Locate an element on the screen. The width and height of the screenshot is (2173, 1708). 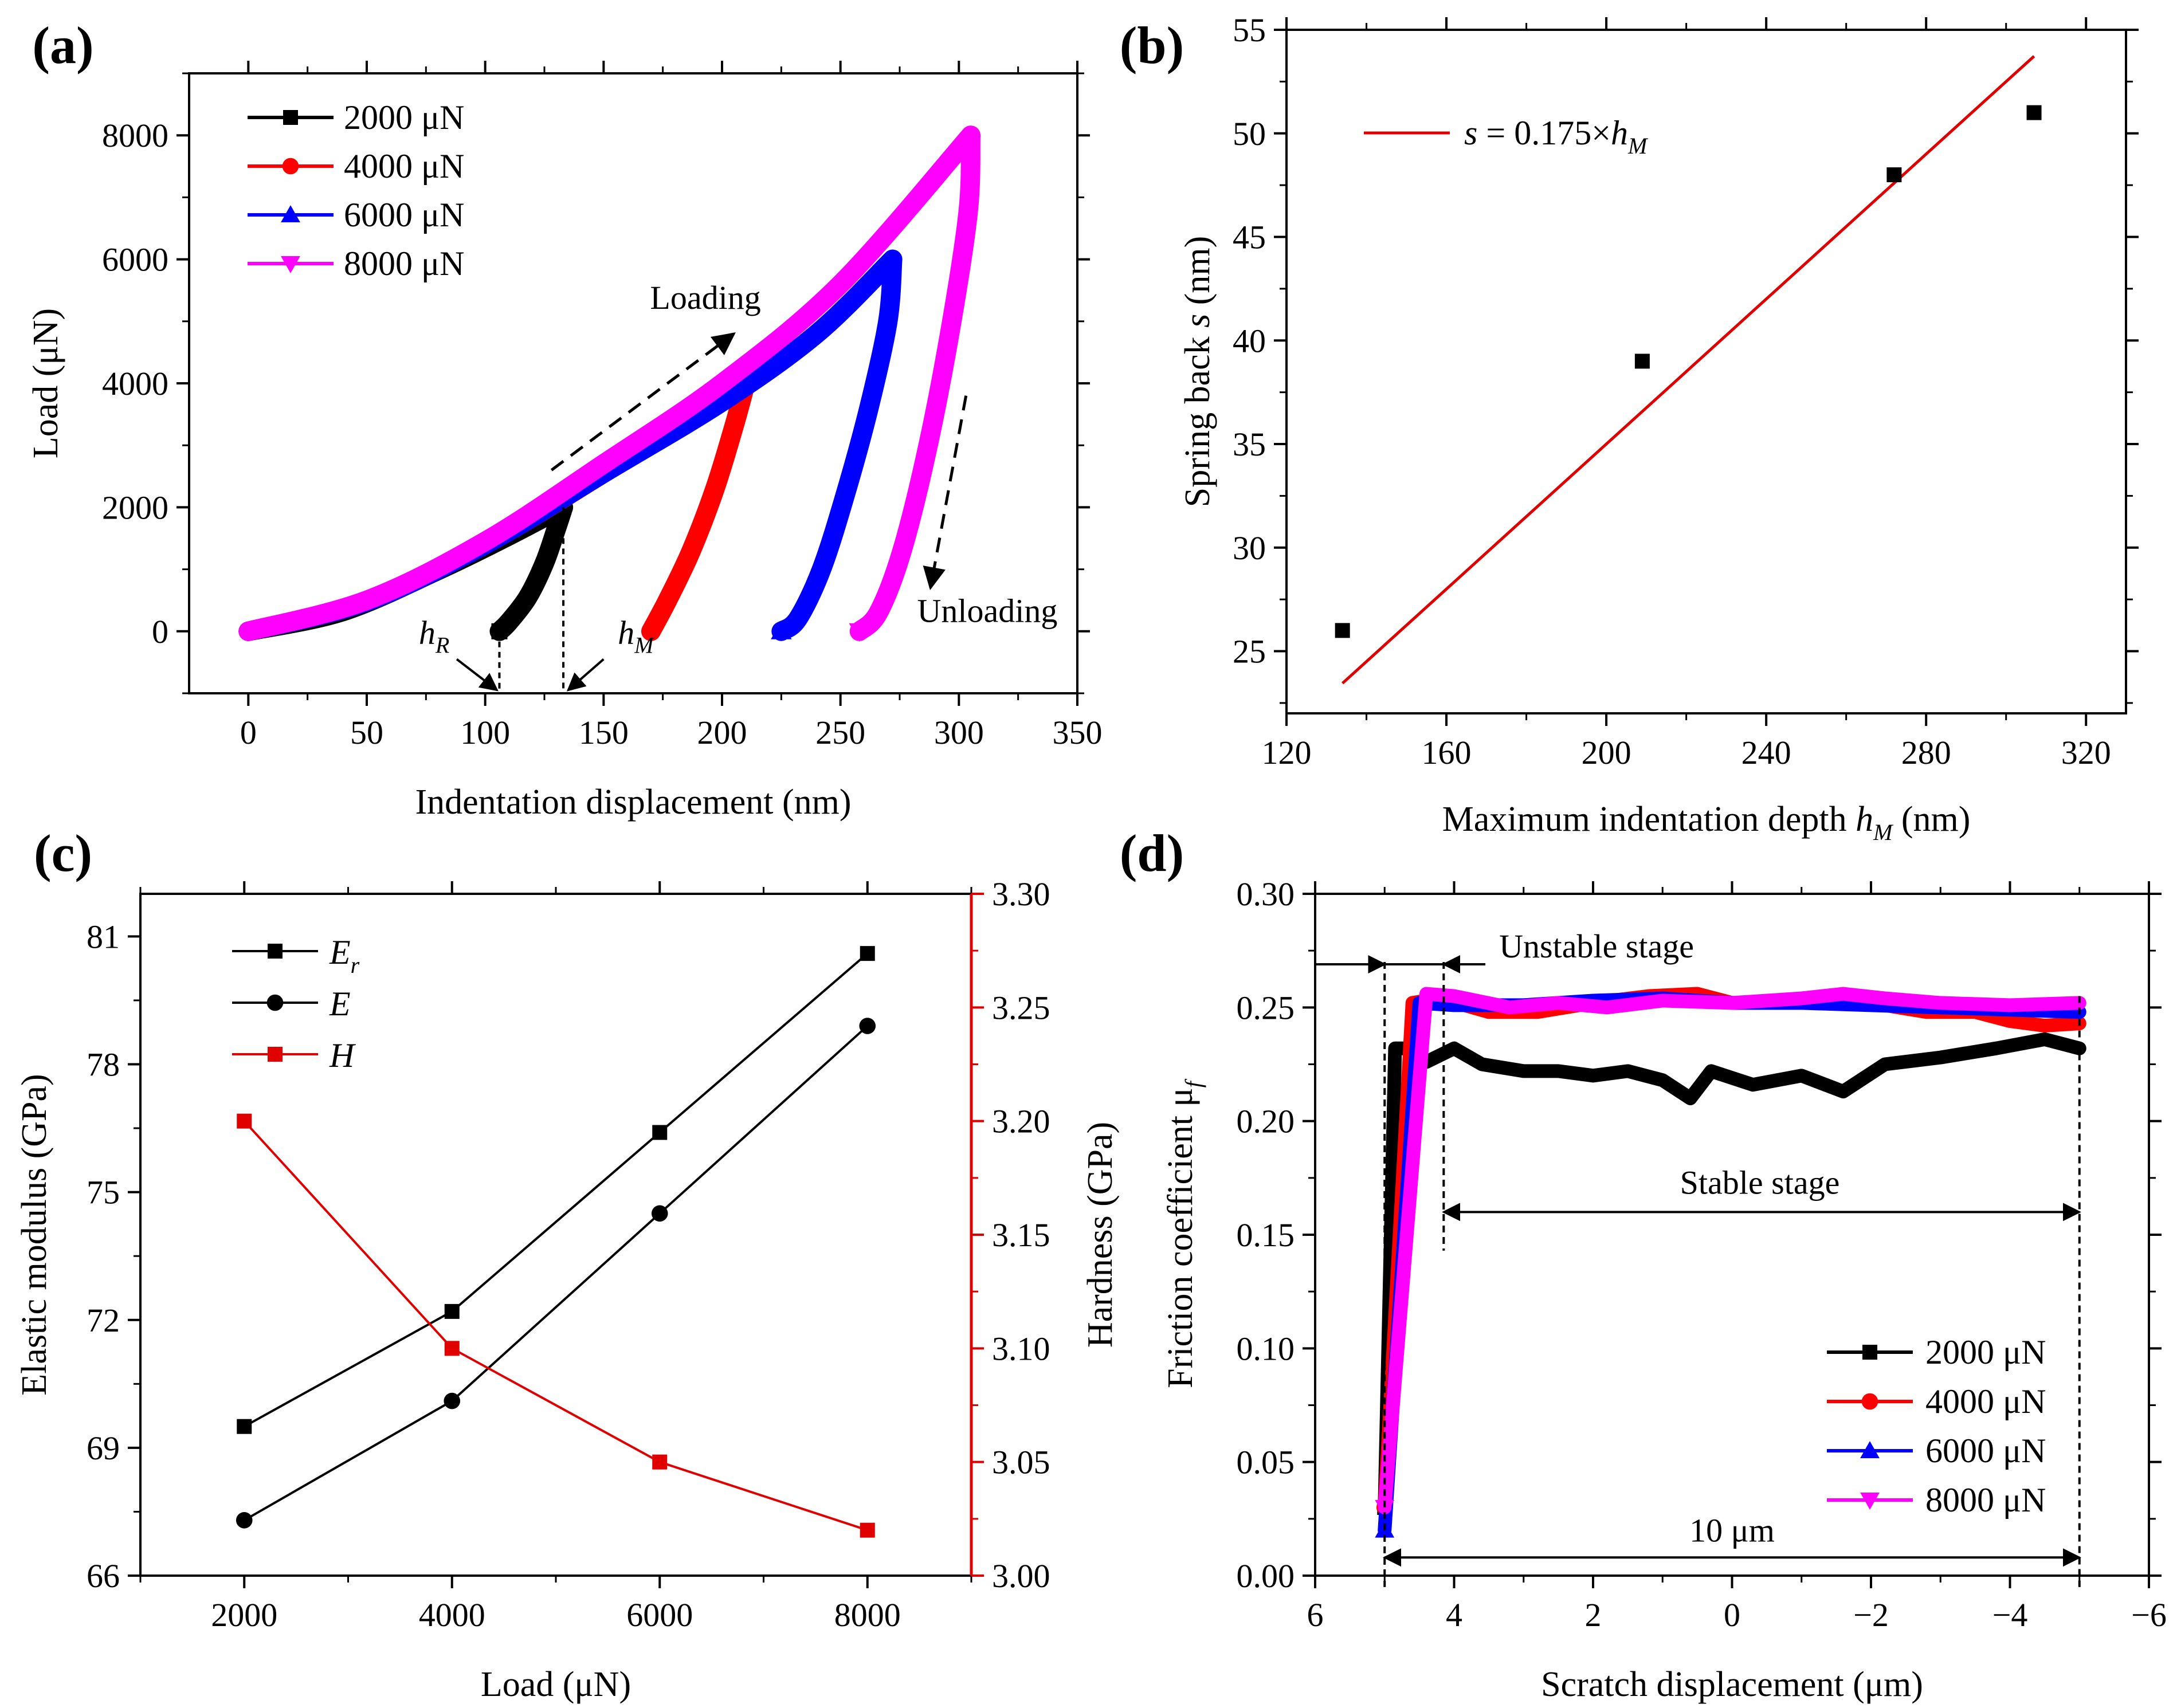
unstable-annotation: Unstable stage is located at coordinates (1596, 946).